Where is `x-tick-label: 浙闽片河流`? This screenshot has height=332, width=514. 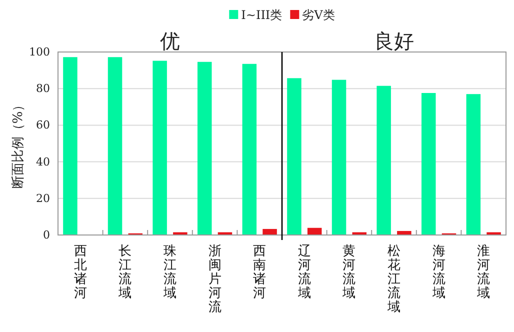
x-tick-label: 浙闽片河流 is located at coordinates (215, 279).